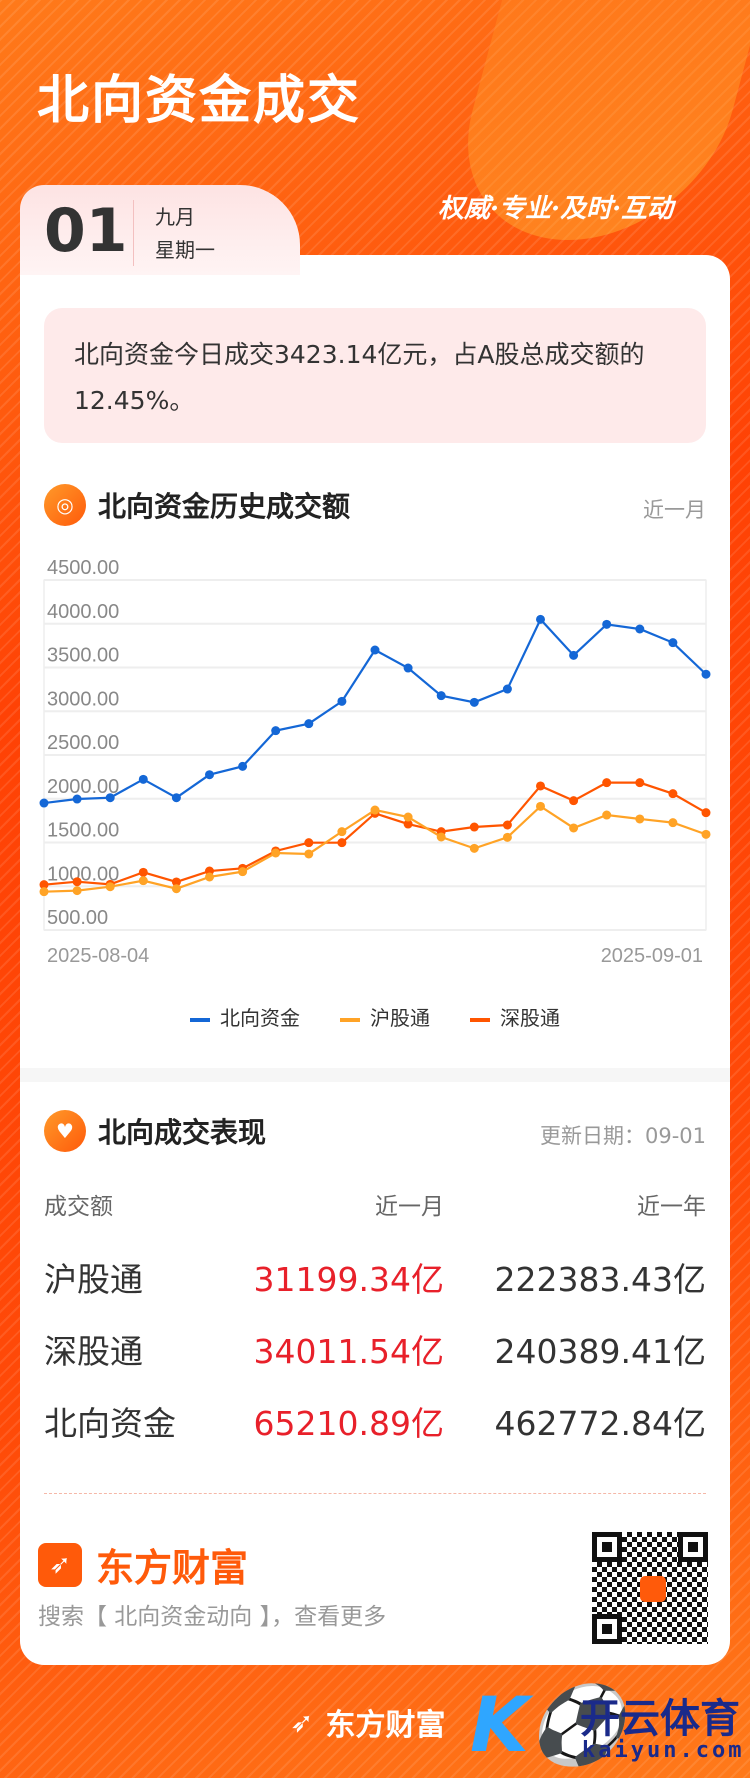 Image resolution: width=750 pixels, height=1778 pixels. Describe the element at coordinates (652, 956) in the screenshot. I see `x-tick-label: 2025-09-01` at that location.